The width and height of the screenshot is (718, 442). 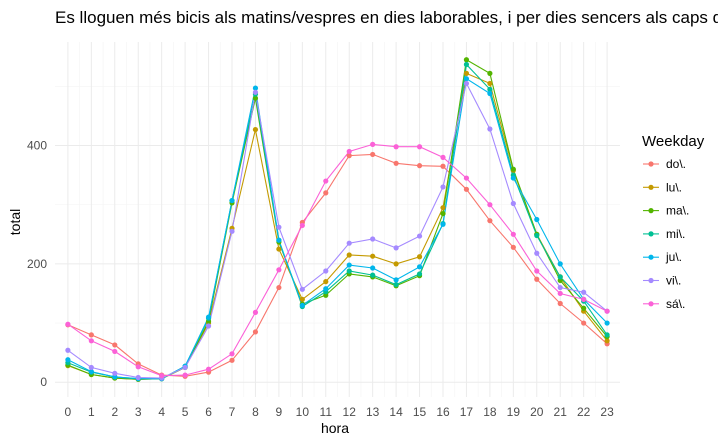 I want to click on x-axis-title: hora, so click(x=335, y=428).